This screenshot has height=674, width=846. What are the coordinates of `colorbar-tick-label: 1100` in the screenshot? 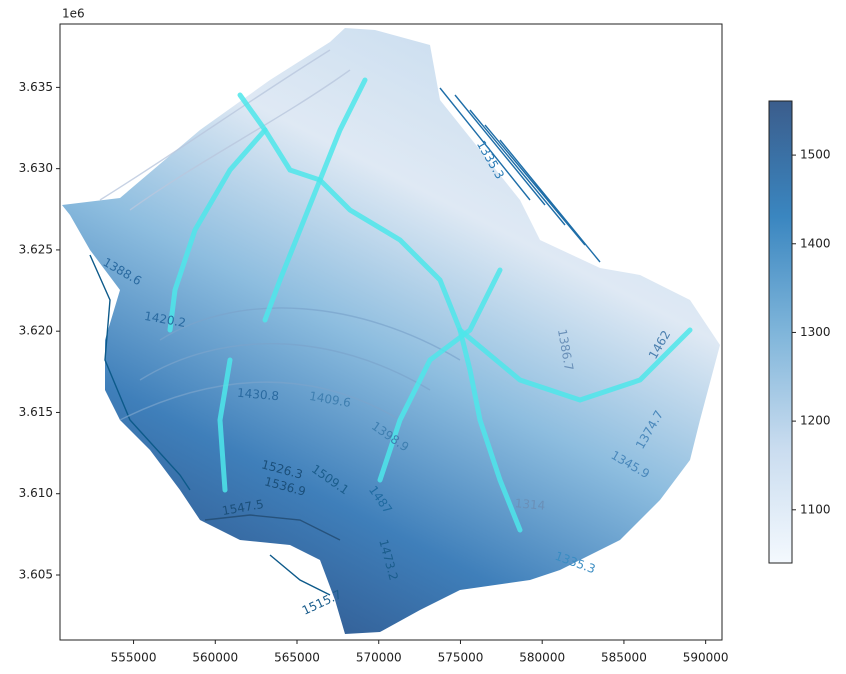 It's located at (815, 509).